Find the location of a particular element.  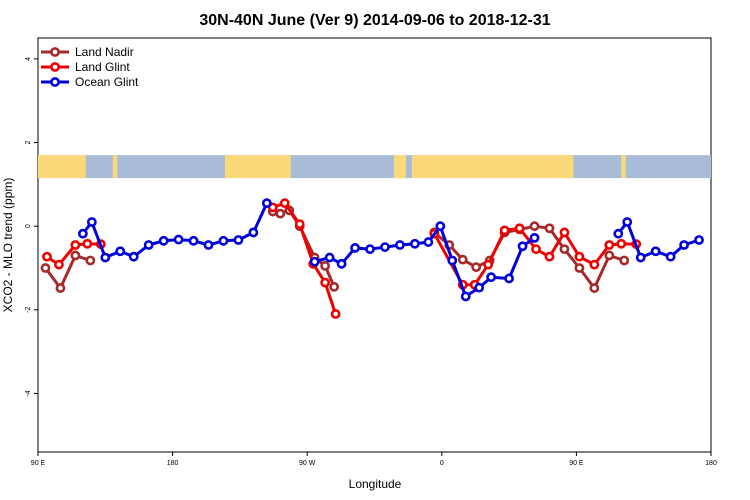

y-axis-label: XCO2 - MLO trend (ppm) is located at coordinates (8, 245).